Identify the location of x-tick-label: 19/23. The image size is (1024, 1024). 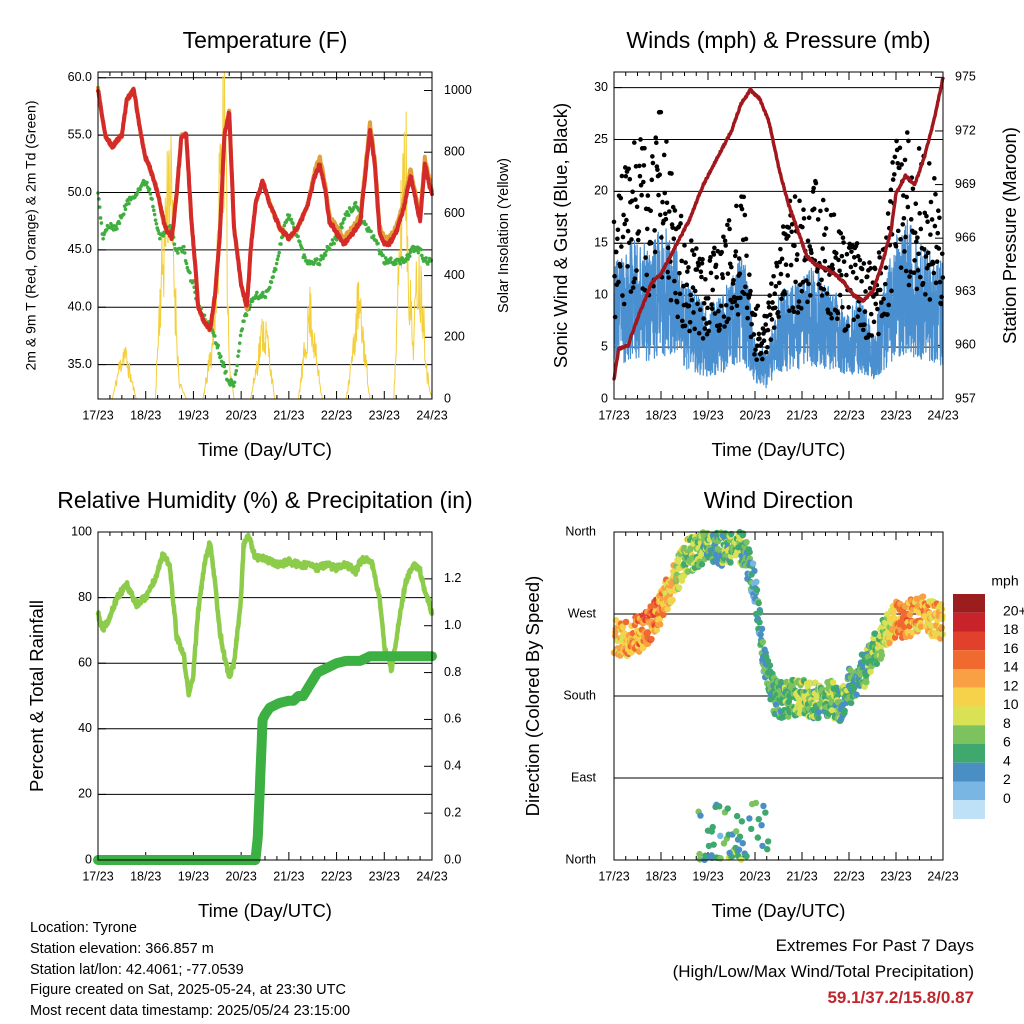
(193, 415).